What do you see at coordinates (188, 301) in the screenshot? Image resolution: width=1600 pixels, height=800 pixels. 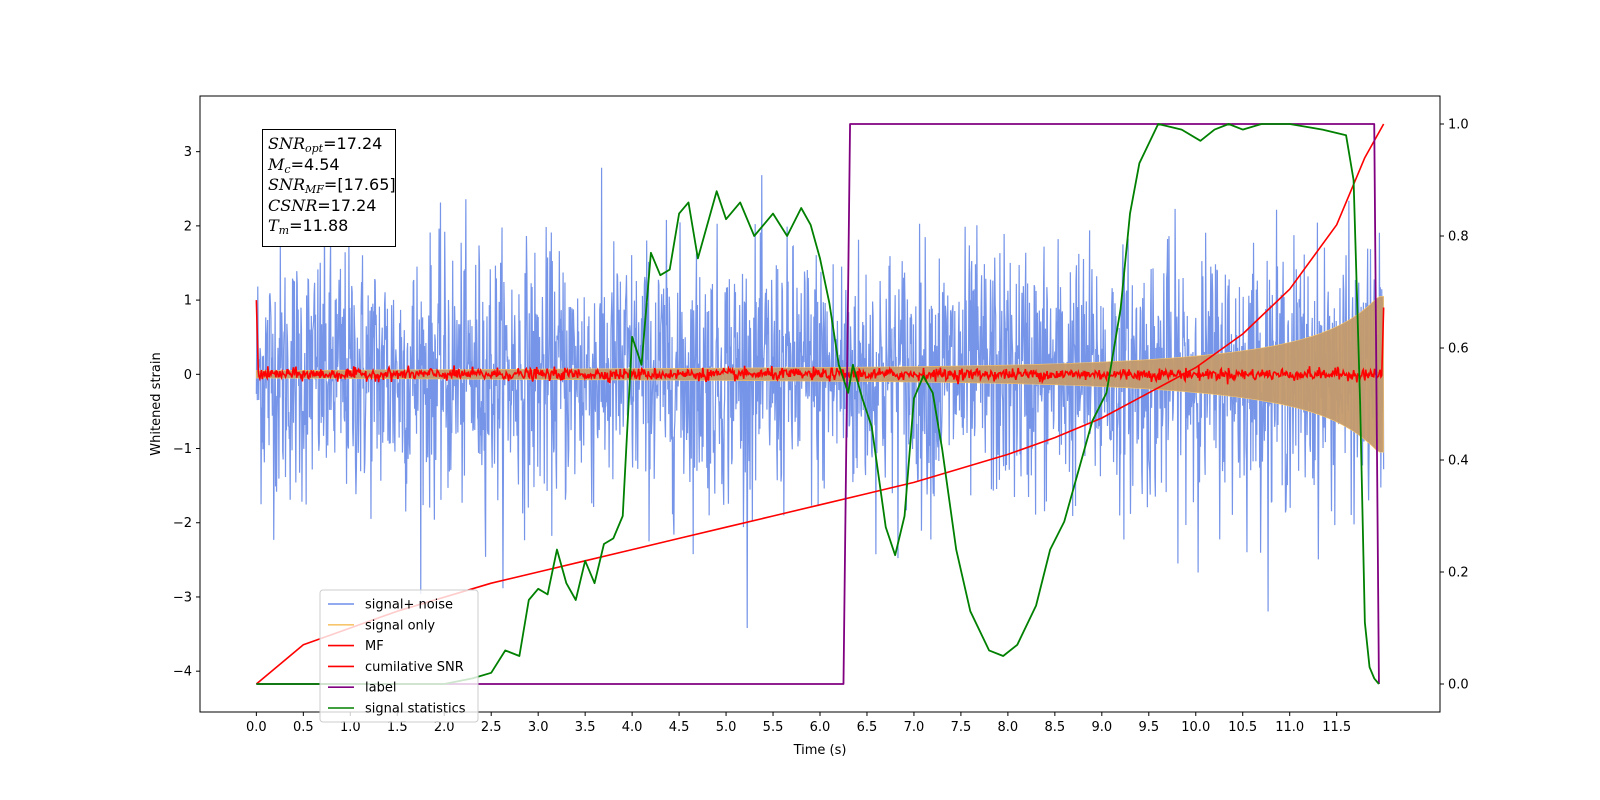 I see `y-tick-label: 1` at bounding box center [188, 301].